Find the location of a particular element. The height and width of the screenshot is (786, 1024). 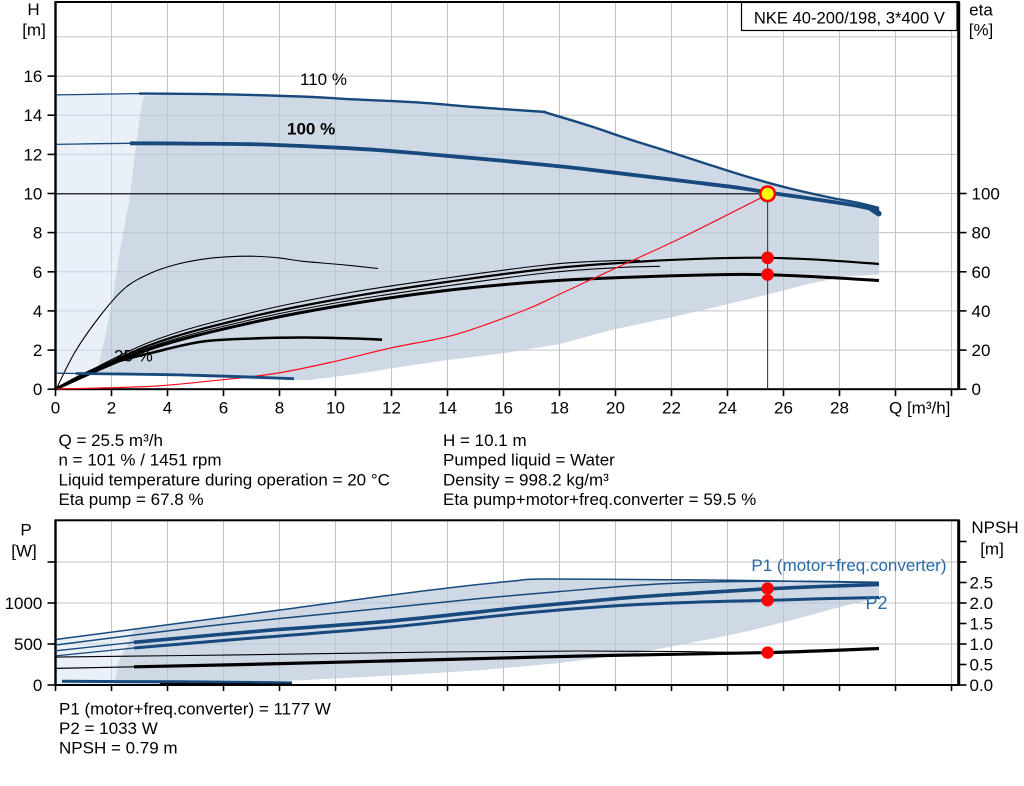

svg-text: NPSH is located at coordinates (994, 527).